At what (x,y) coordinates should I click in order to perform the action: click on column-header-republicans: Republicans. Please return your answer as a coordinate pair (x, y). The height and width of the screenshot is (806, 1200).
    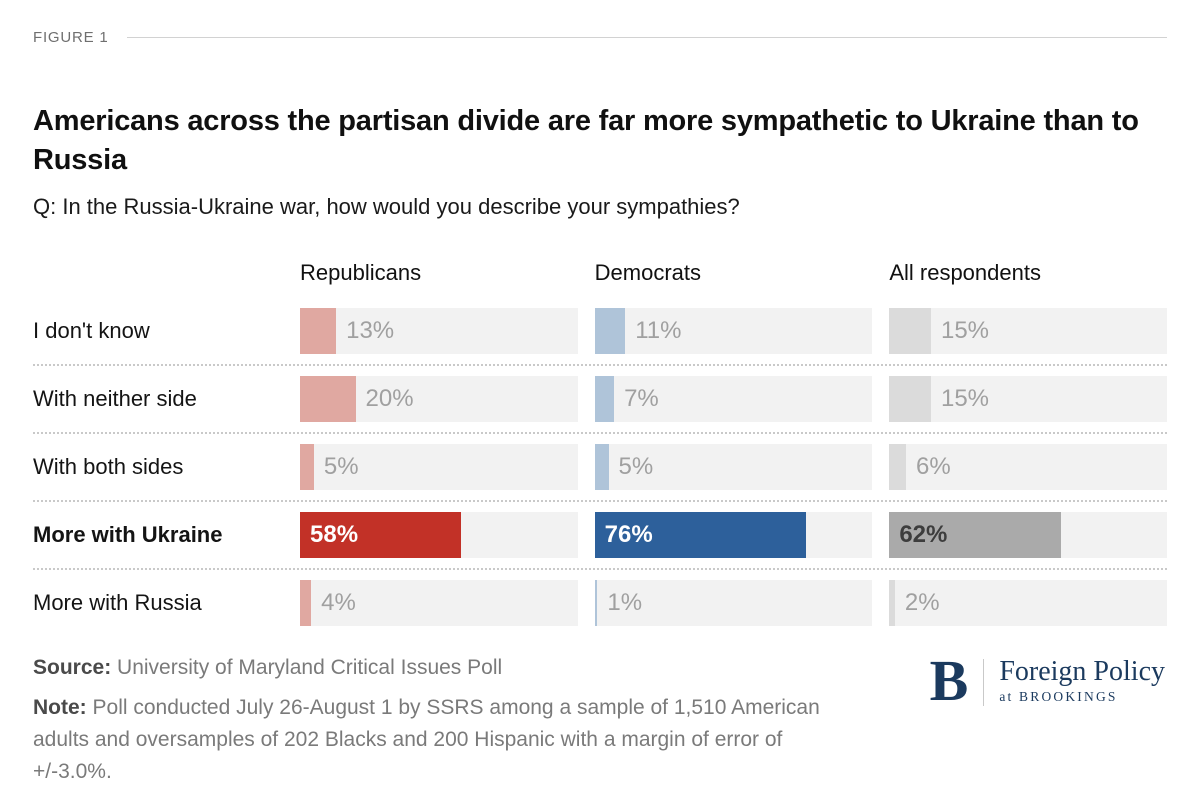
    Looking at the image, I should click on (361, 272).